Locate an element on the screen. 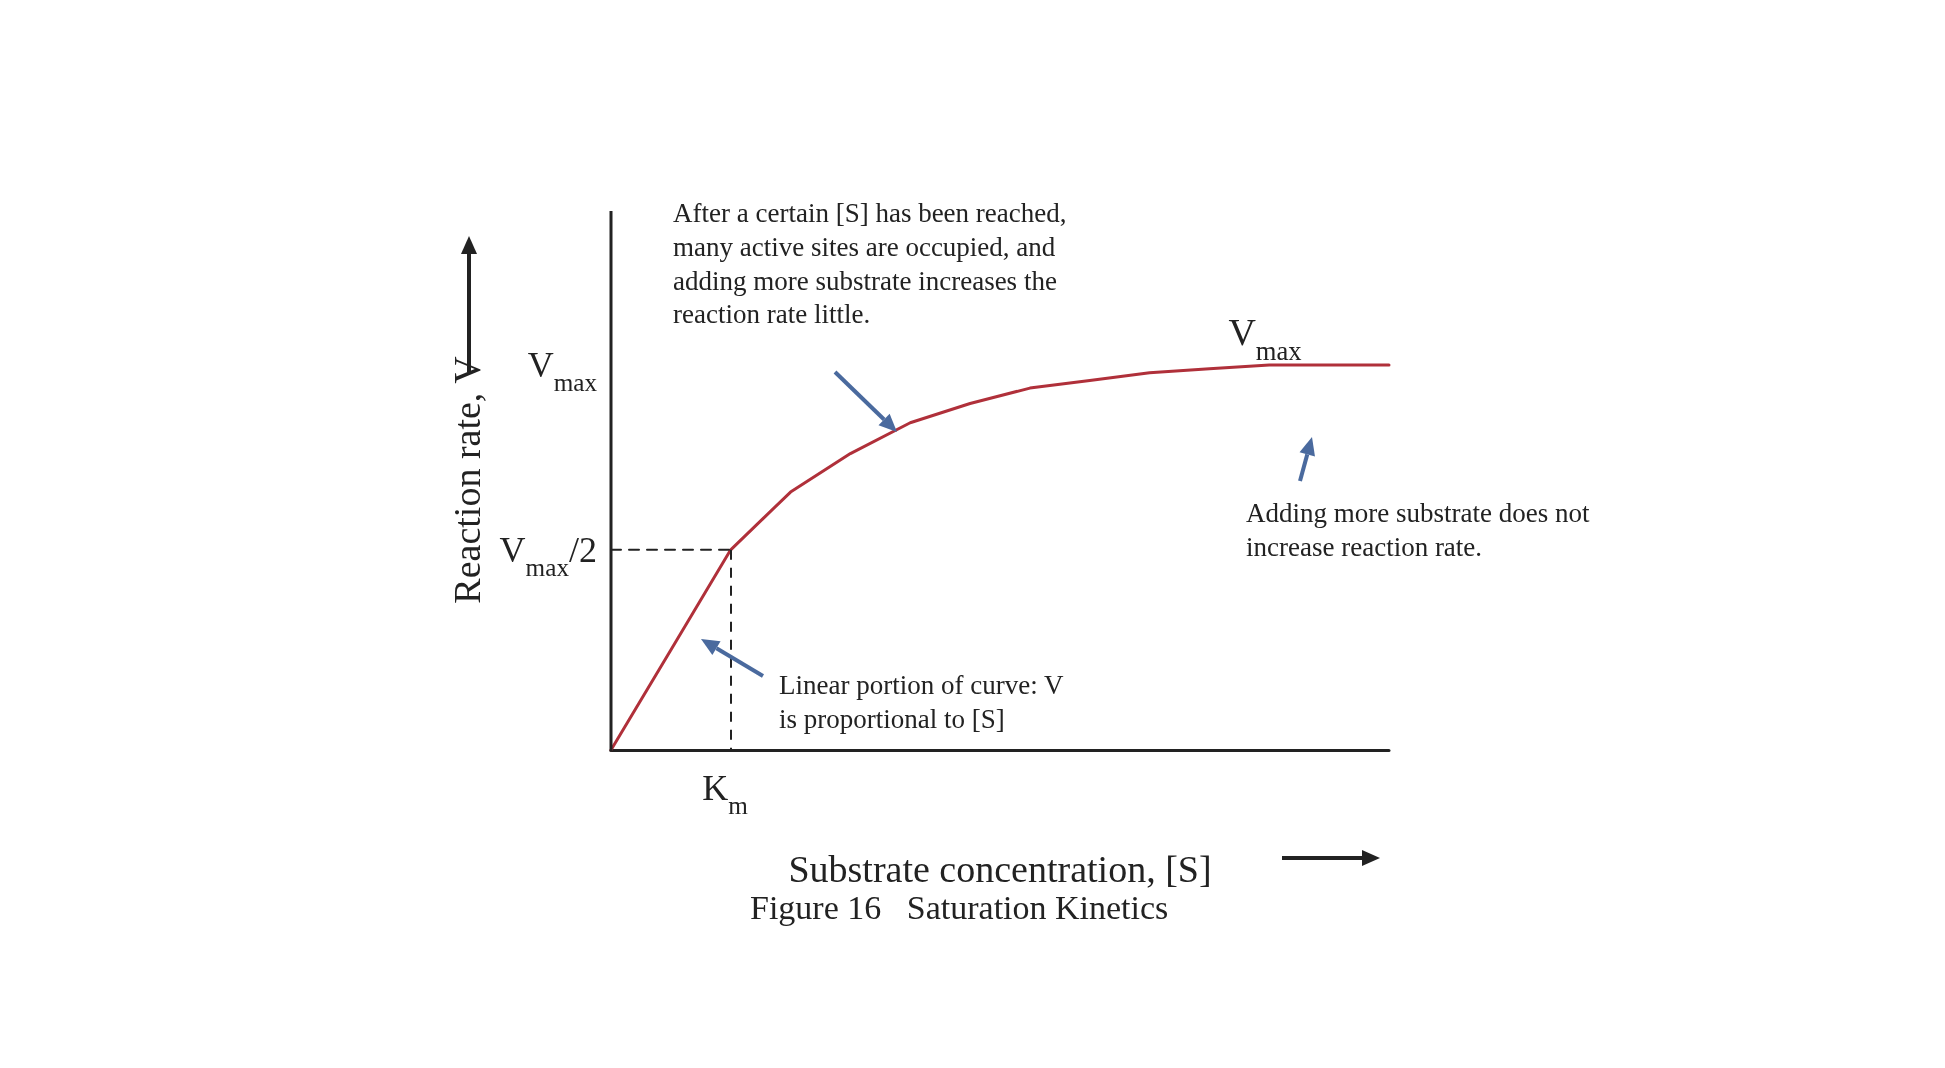 The height and width of the screenshot is (1068, 1945). text: After a certain [S] has been reached, many active sites are occupied, and adding more substrate increases the reaction rate little. is located at coordinates (870, 264).